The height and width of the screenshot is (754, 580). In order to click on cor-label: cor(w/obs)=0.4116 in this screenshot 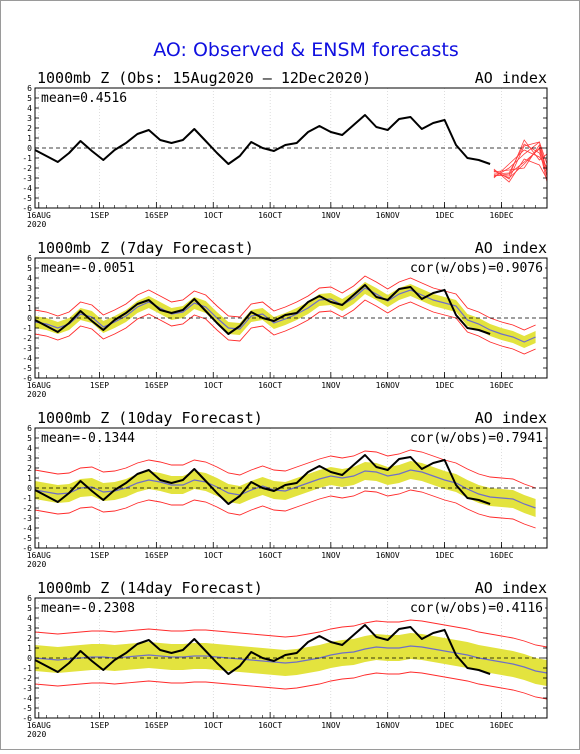, I will do `click(476, 608)`.